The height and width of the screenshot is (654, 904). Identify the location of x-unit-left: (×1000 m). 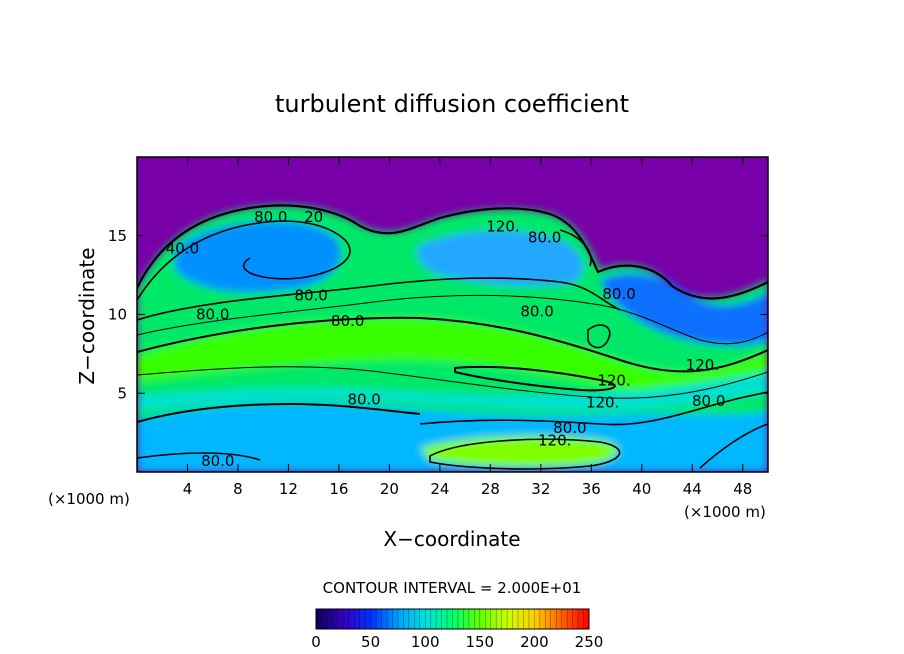
(89, 499).